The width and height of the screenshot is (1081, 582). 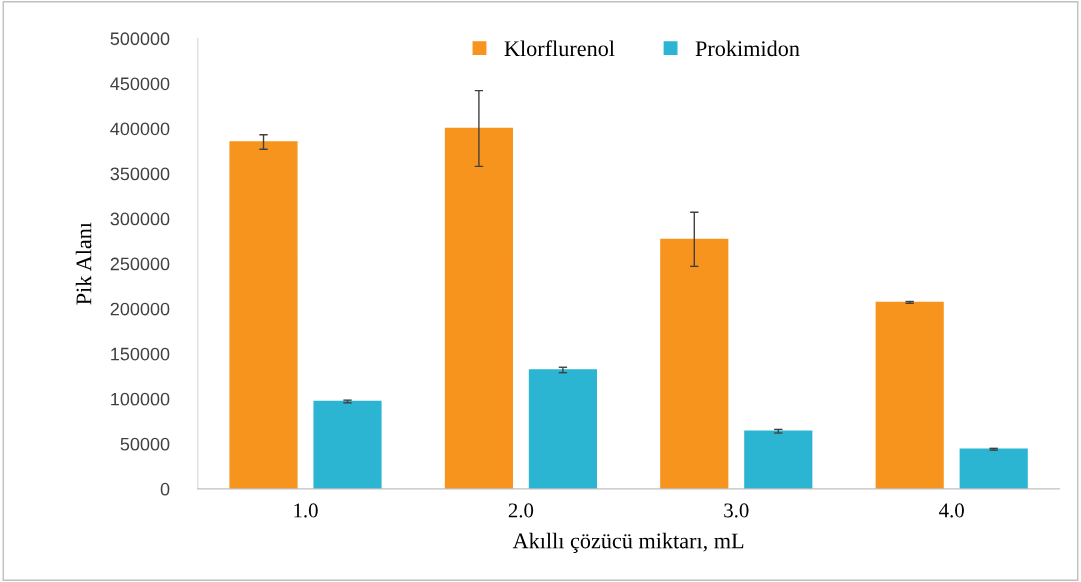 I want to click on legend-label: Klorflurenol, so click(x=559, y=48).